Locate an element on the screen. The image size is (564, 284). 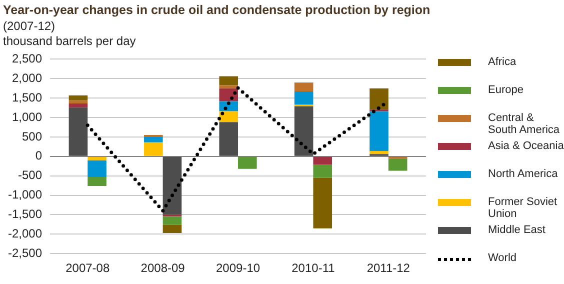
x-tick-label: 2010-11 is located at coordinates (314, 268).